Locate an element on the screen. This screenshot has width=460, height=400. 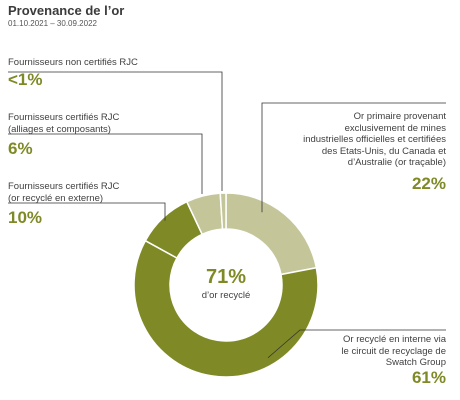
value-internal-recycled: 61% is located at coordinates (428, 377).